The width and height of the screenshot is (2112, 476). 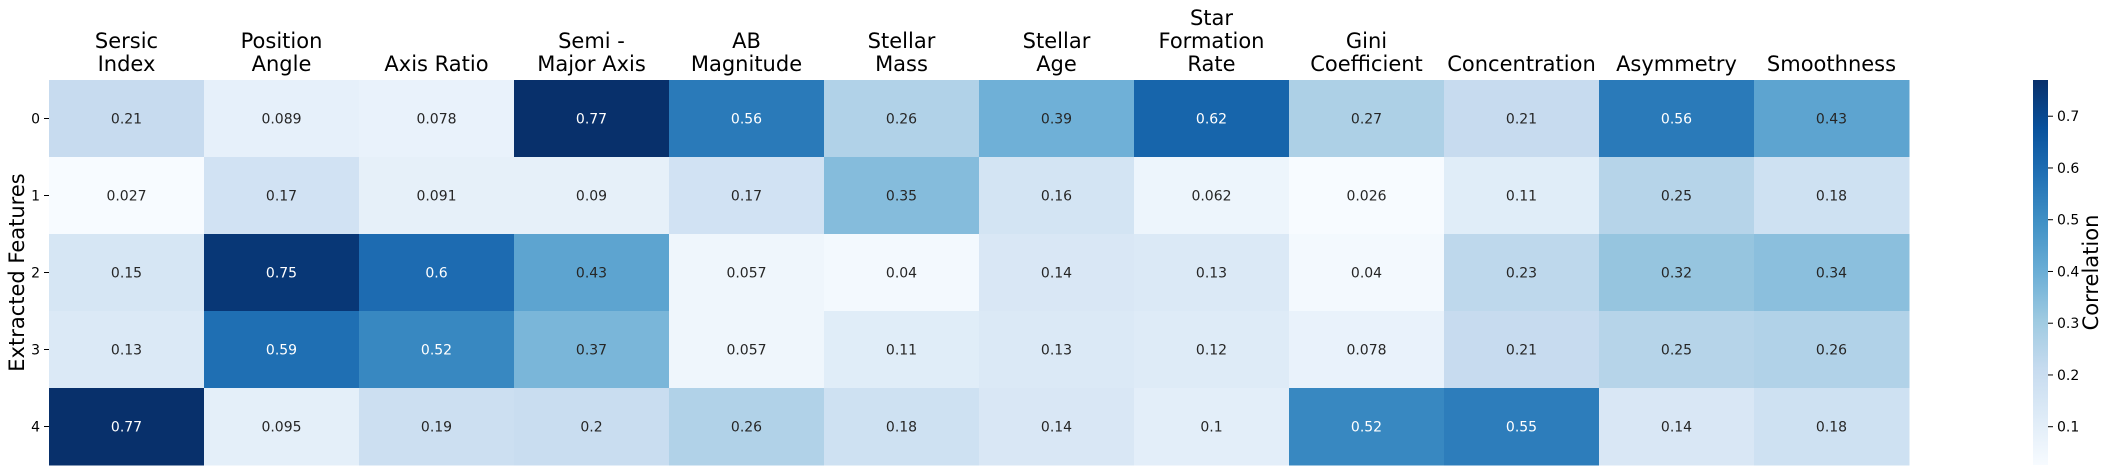 I want to click on column-label: Formation, so click(x=1212, y=41).